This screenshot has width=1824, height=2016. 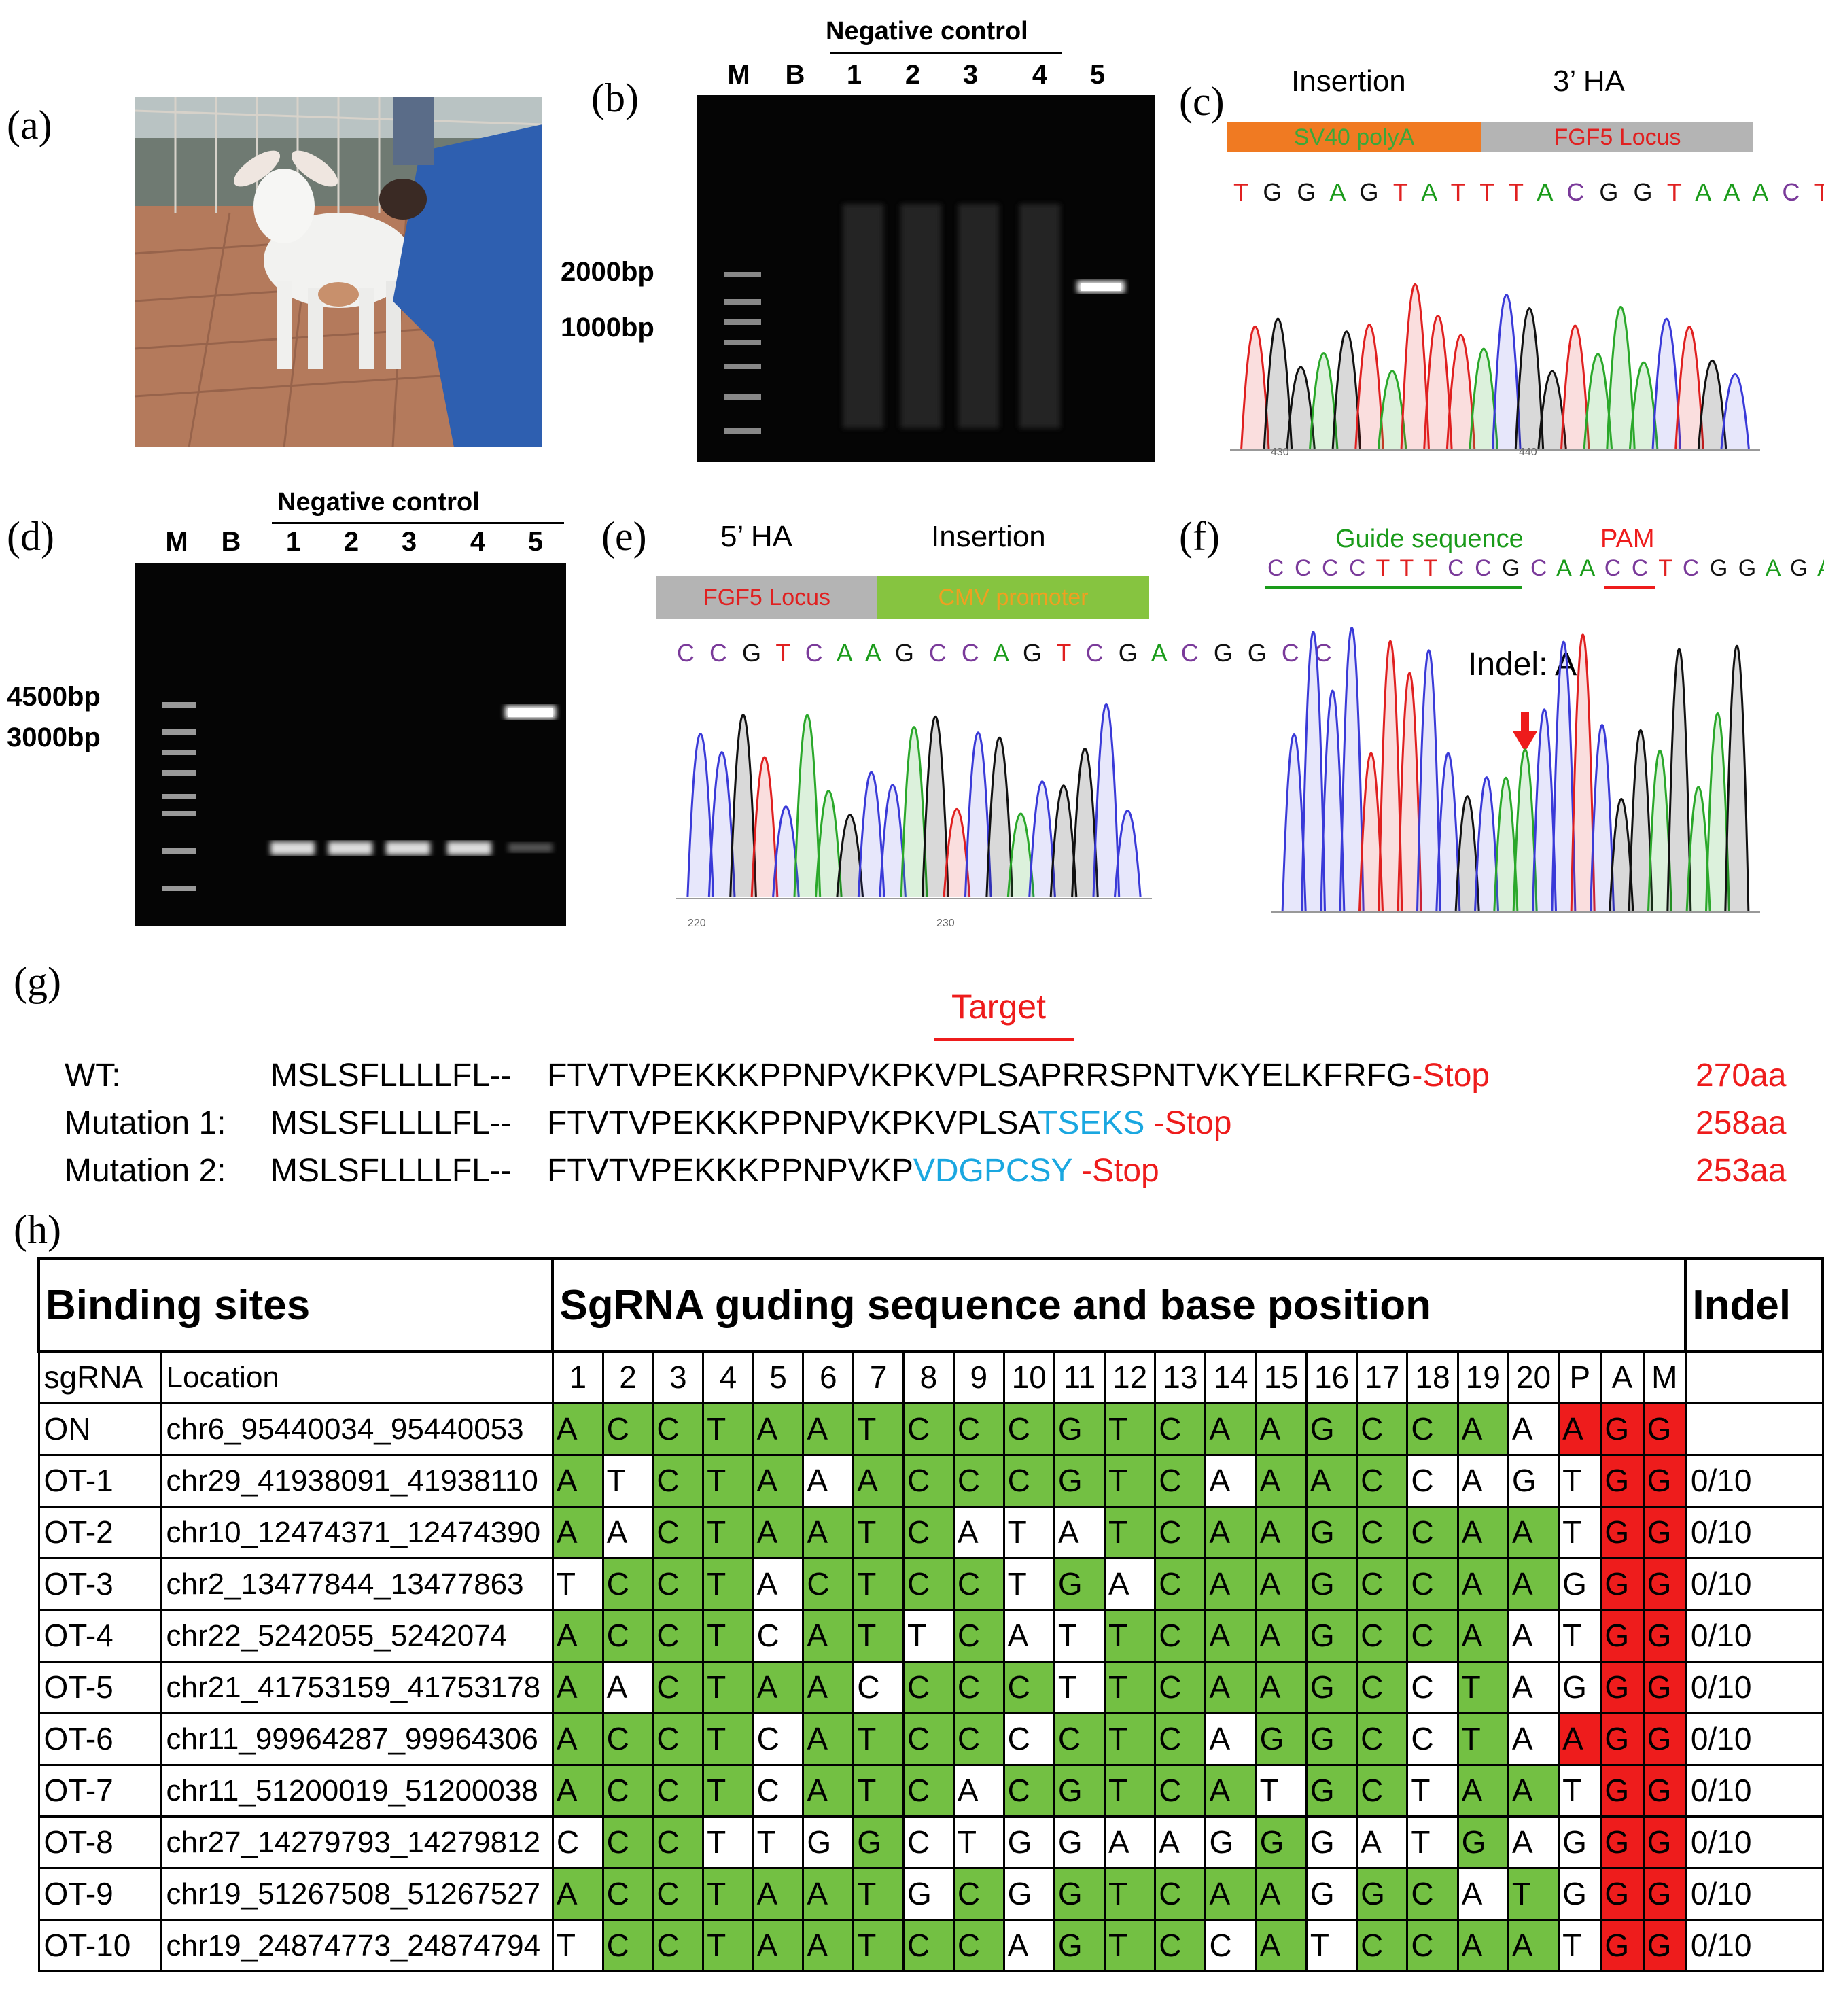 What do you see at coordinates (624, 536) in the screenshot?
I see `panel-label-e: (e)` at bounding box center [624, 536].